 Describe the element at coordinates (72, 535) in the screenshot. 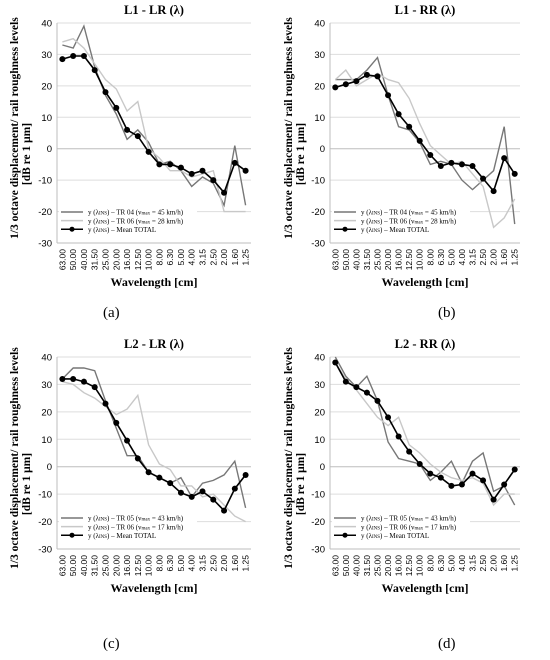

I see `legend-marker` at that location.